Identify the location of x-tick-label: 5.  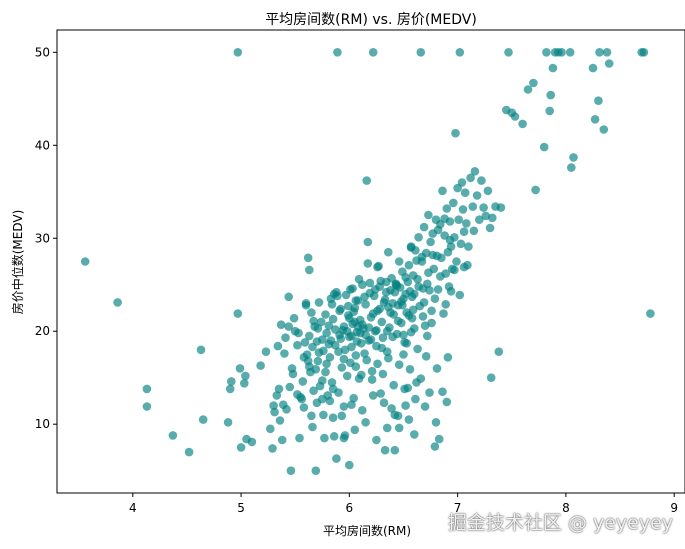
(241, 508).